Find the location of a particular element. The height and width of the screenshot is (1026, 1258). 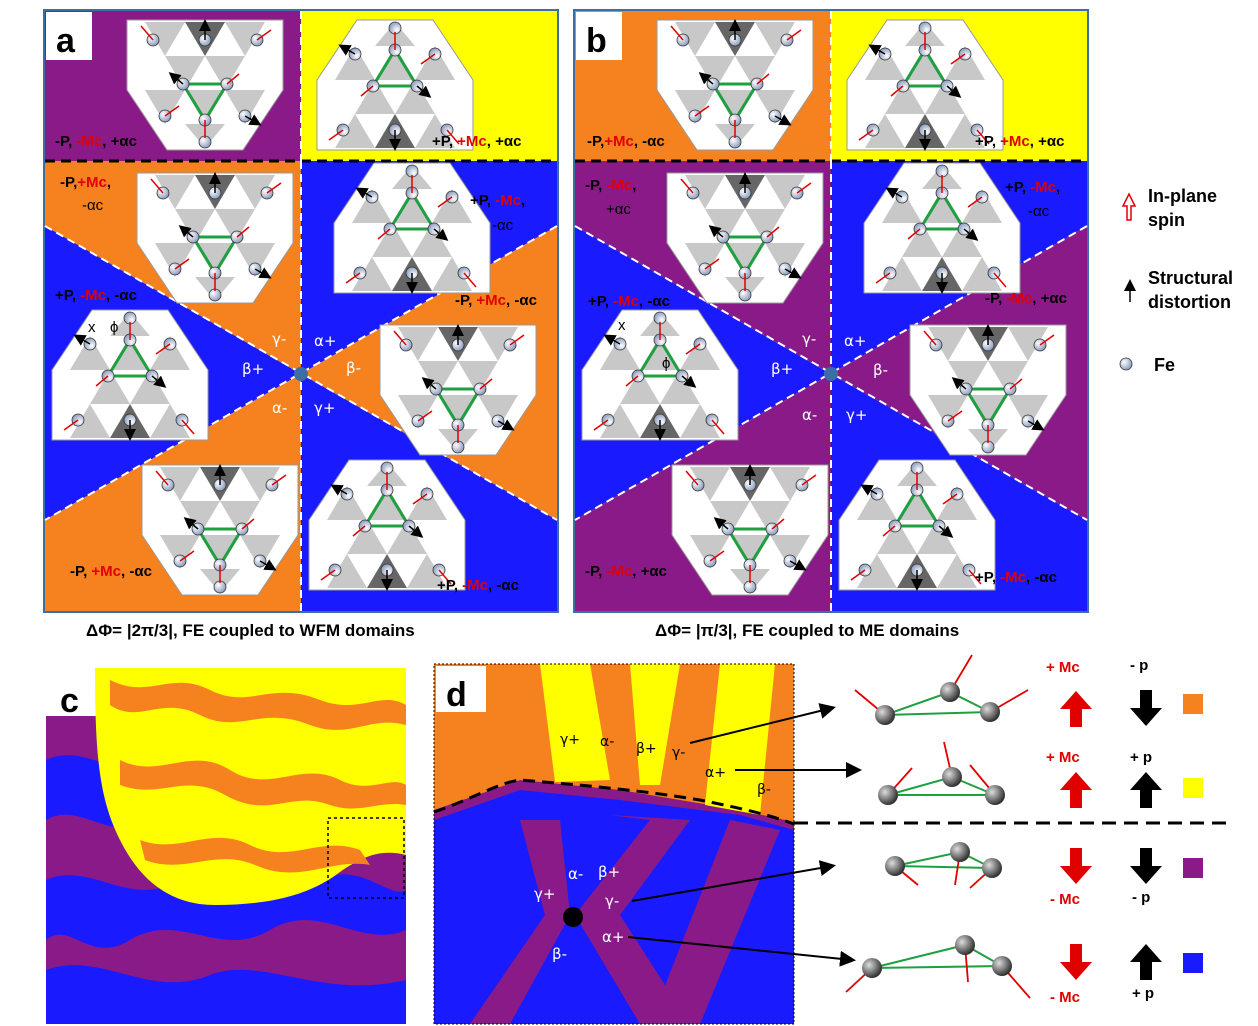

b-angle-phi: ϕ is located at coordinates (666, 363).